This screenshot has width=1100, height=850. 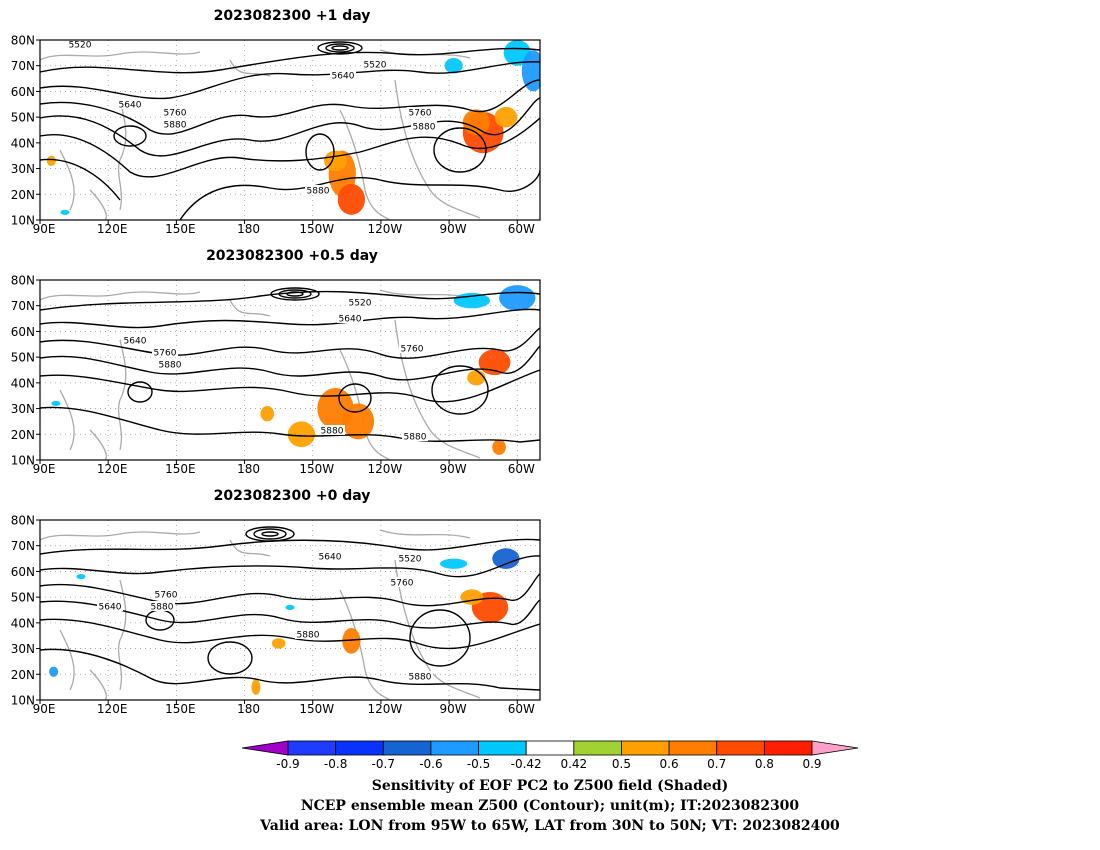 I want to click on contour-label: 5520, so click(x=375, y=66).